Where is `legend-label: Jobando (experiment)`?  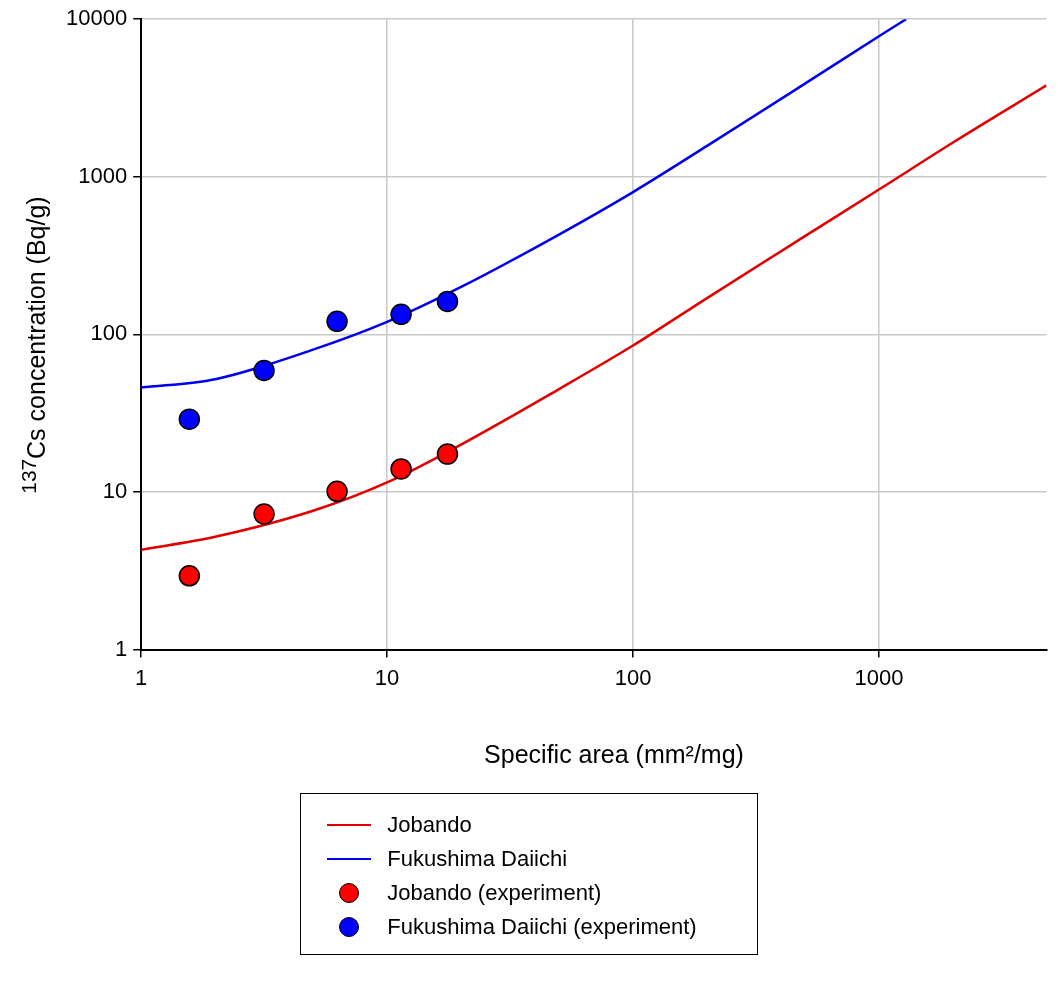
legend-label: Jobando (experiment) is located at coordinates (494, 893).